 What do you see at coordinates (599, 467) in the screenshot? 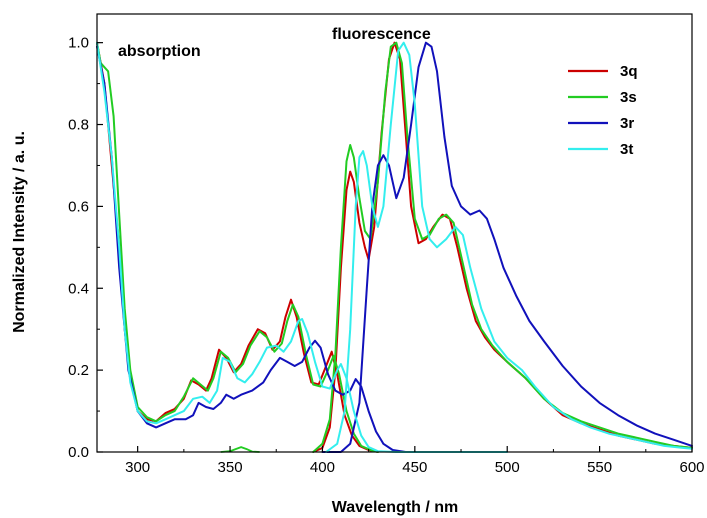
I see `x-tick-label: 550` at bounding box center [599, 467].